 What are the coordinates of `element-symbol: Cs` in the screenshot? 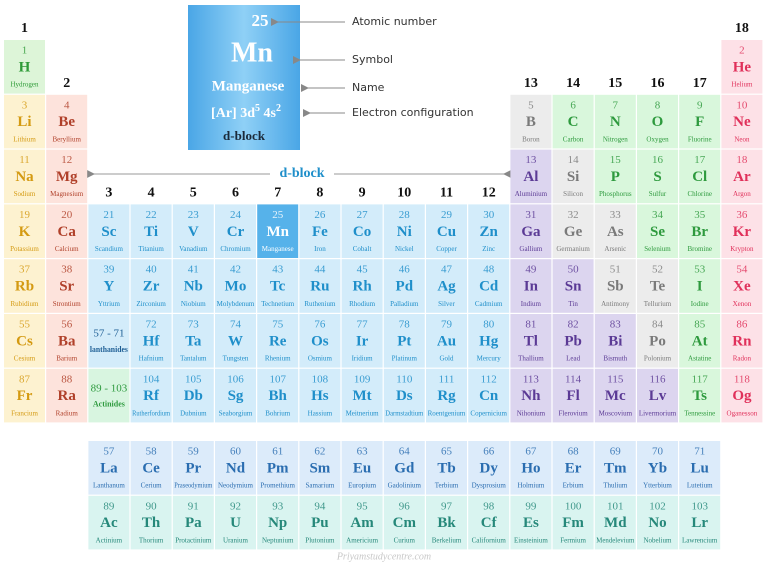 It's located at (24, 341).